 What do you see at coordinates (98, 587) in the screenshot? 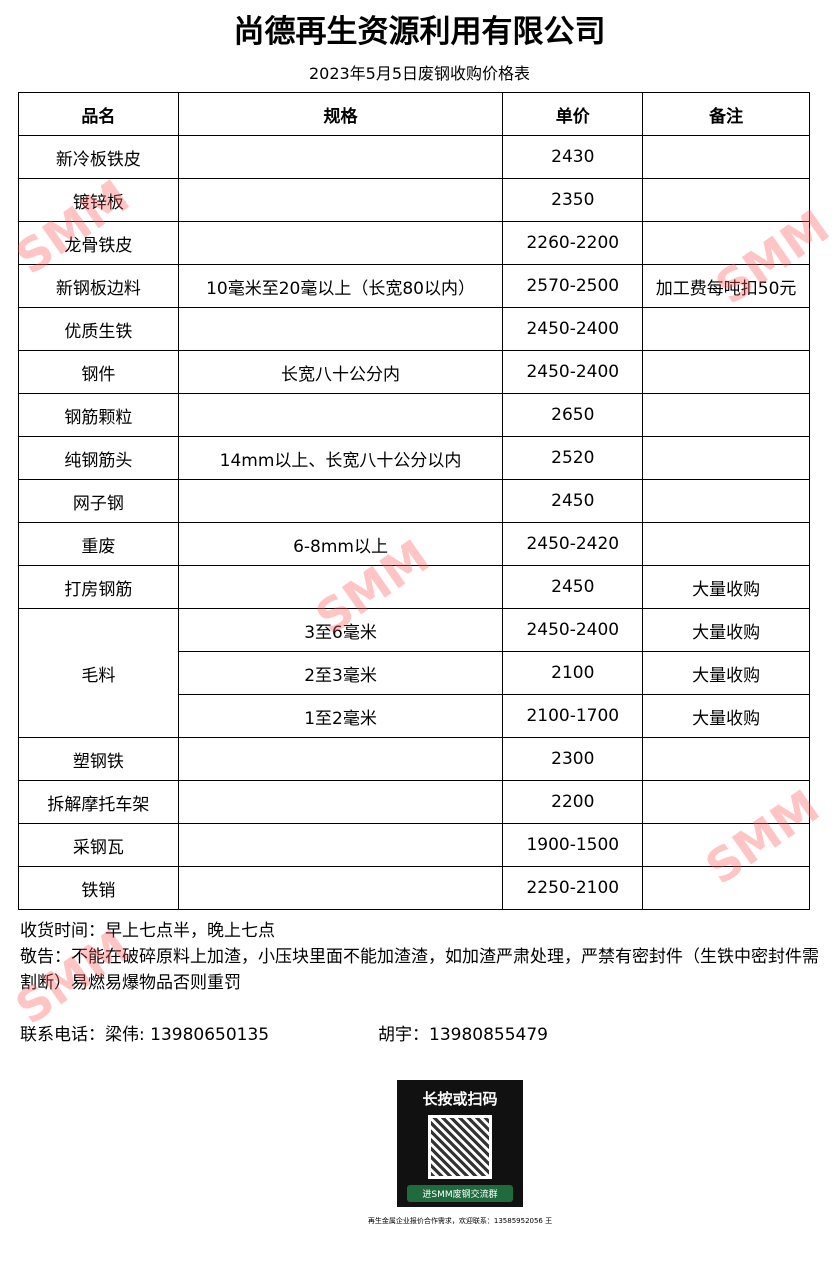
I see `table-cell: 打房钢筋` at bounding box center [98, 587].